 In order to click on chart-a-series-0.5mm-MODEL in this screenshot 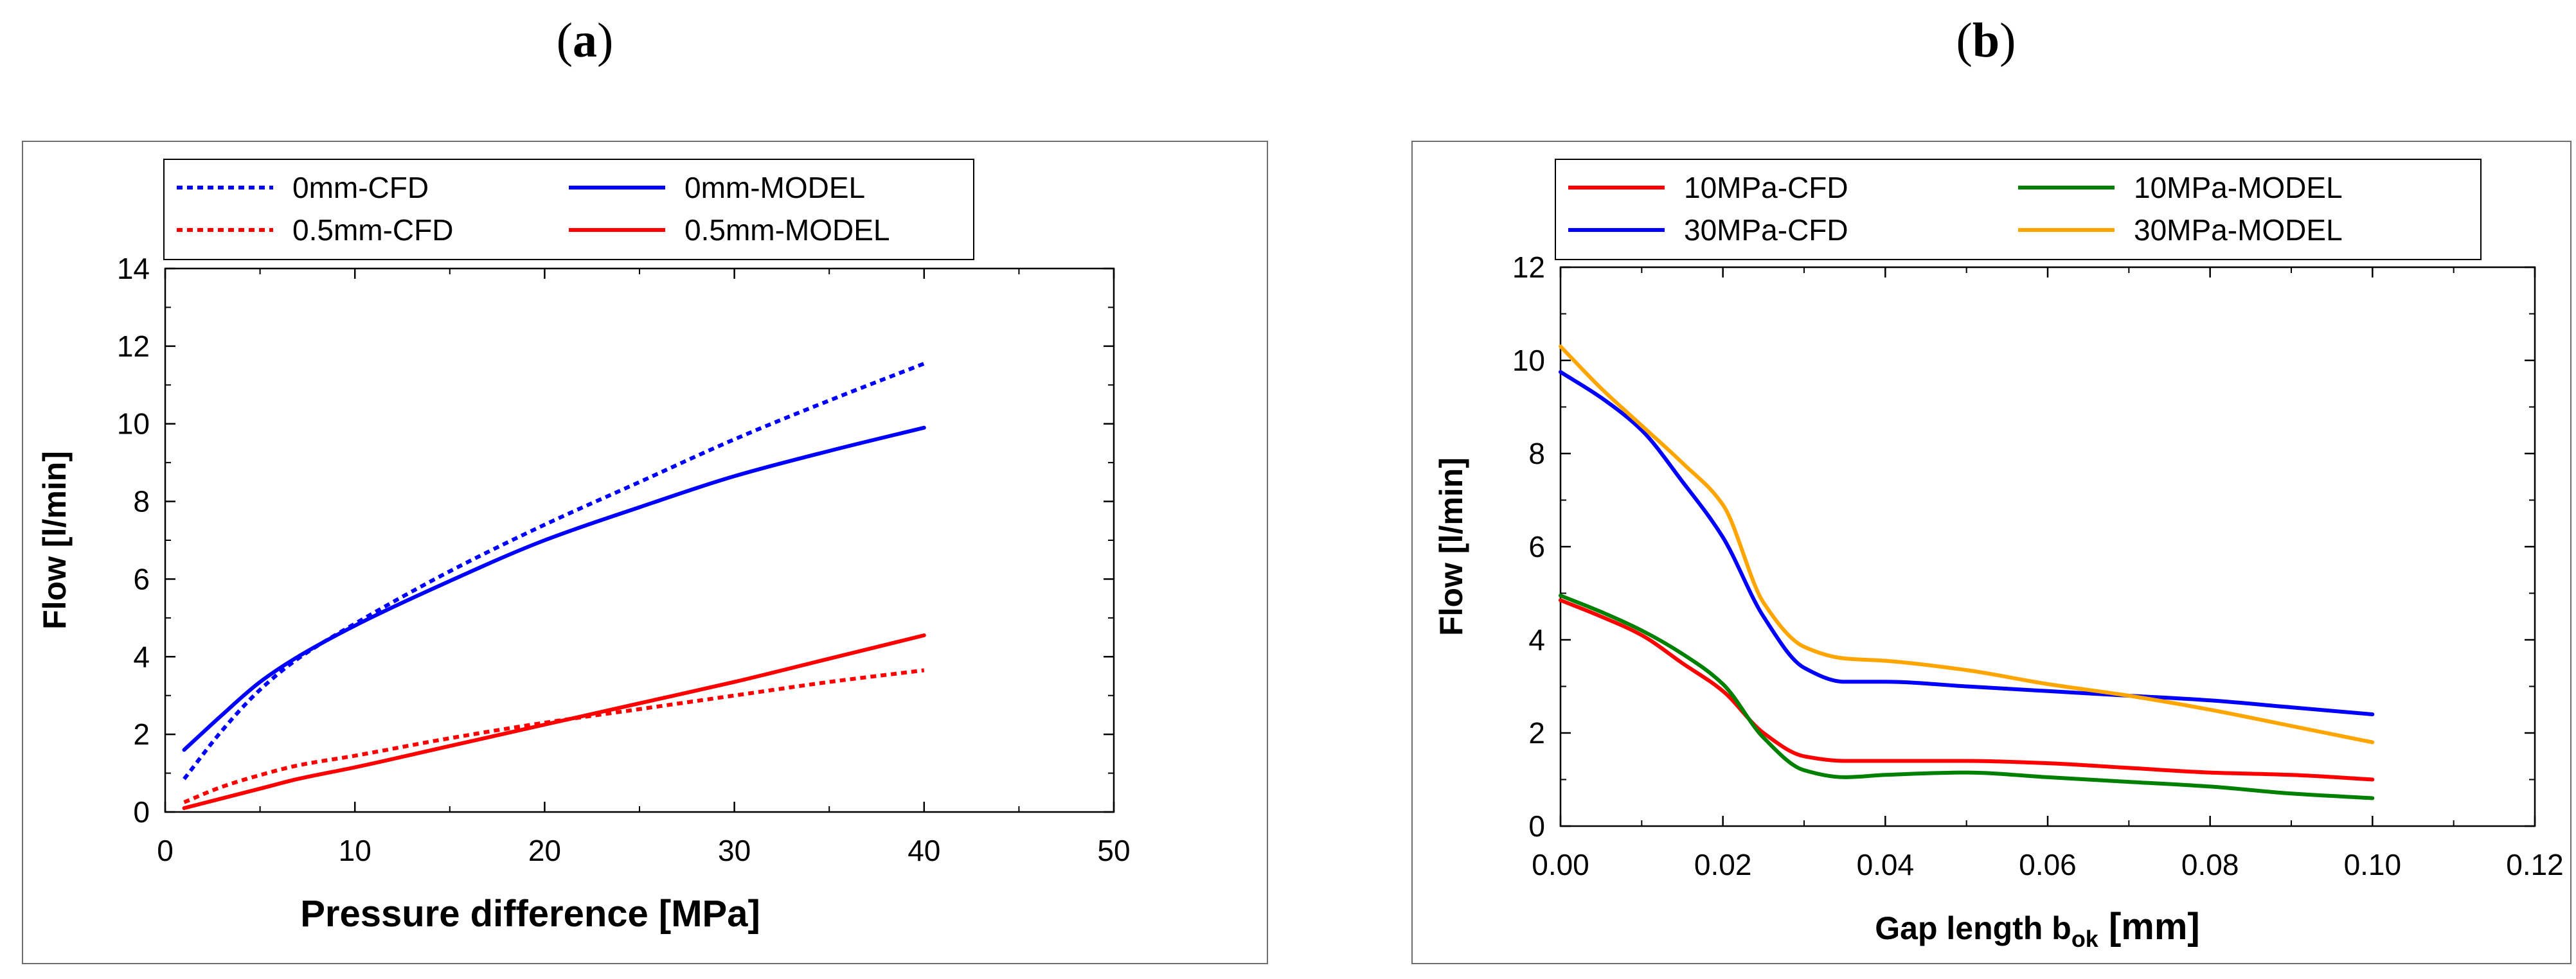, I will do `click(554, 722)`.